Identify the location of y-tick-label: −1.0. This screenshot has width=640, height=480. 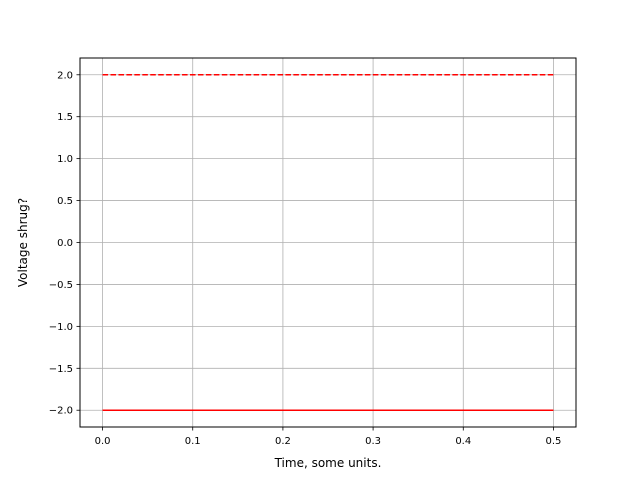
(61, 327).